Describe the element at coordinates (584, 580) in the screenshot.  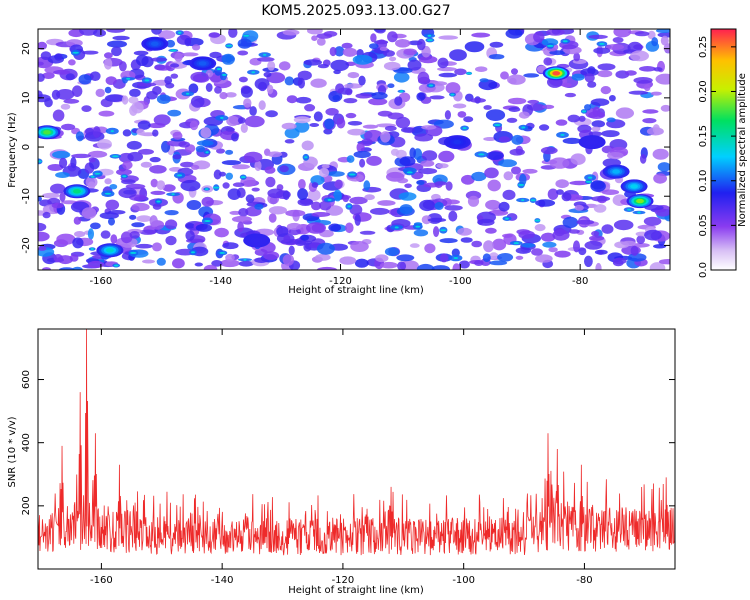
I see `x-tick-label: -80` at that location.